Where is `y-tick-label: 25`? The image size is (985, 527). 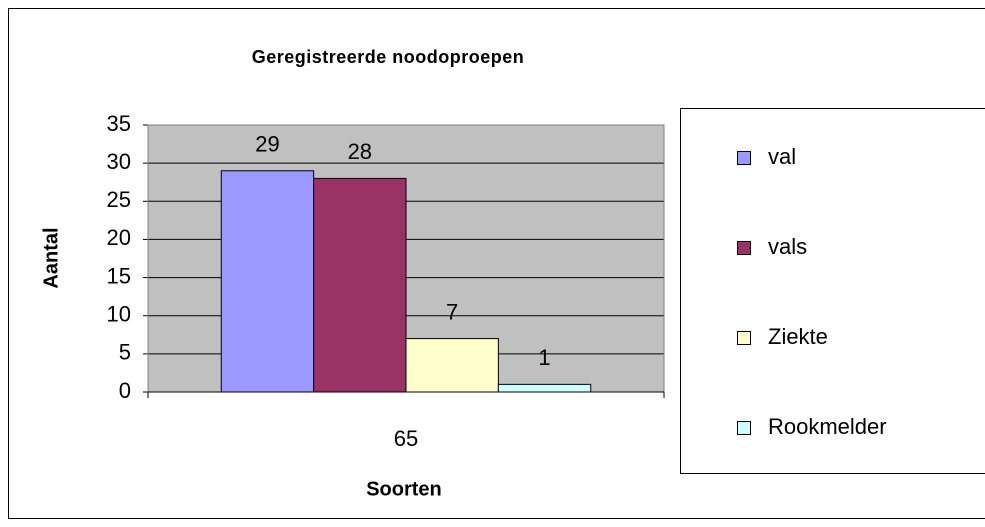 y-tick-label: 25 is located at coordinates (119, 199).